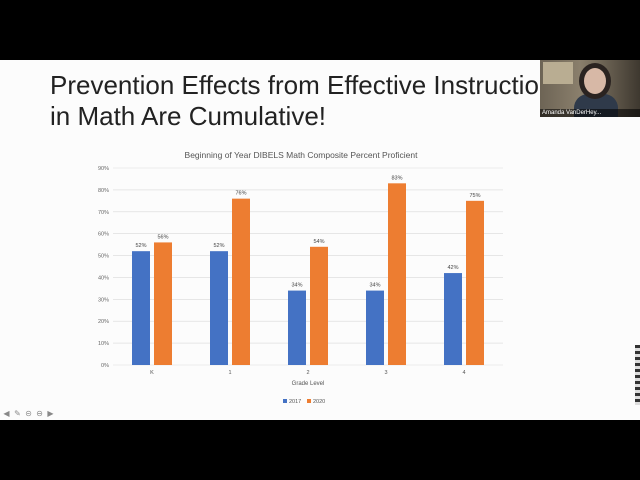 The width and height of the screenshot is (640, 480). I want to click on data-label: 75%, so click(474, 196).